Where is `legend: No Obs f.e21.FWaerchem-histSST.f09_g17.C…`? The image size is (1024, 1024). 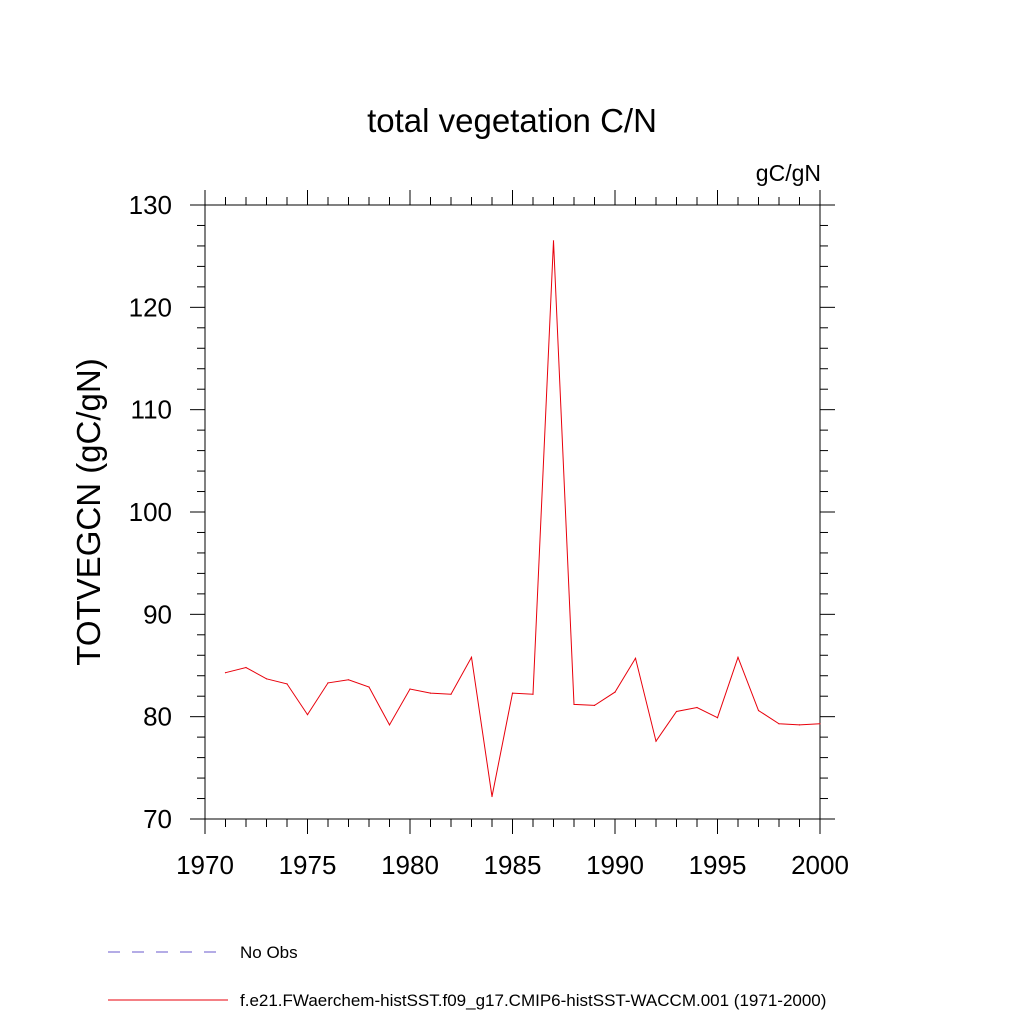 legend: No Obs f.e21.FWaerchem-histSST.f09_g17.C… is located at coordinates (467, 976).